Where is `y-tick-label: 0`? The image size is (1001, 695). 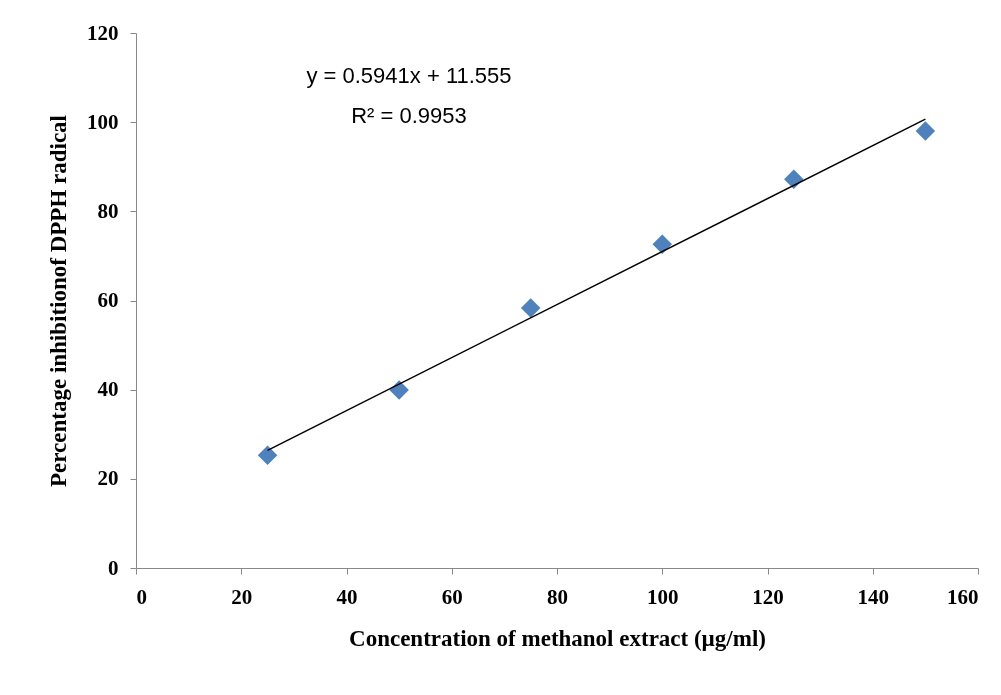 y-tick-label: 0 is located at coordinates (113, 567).